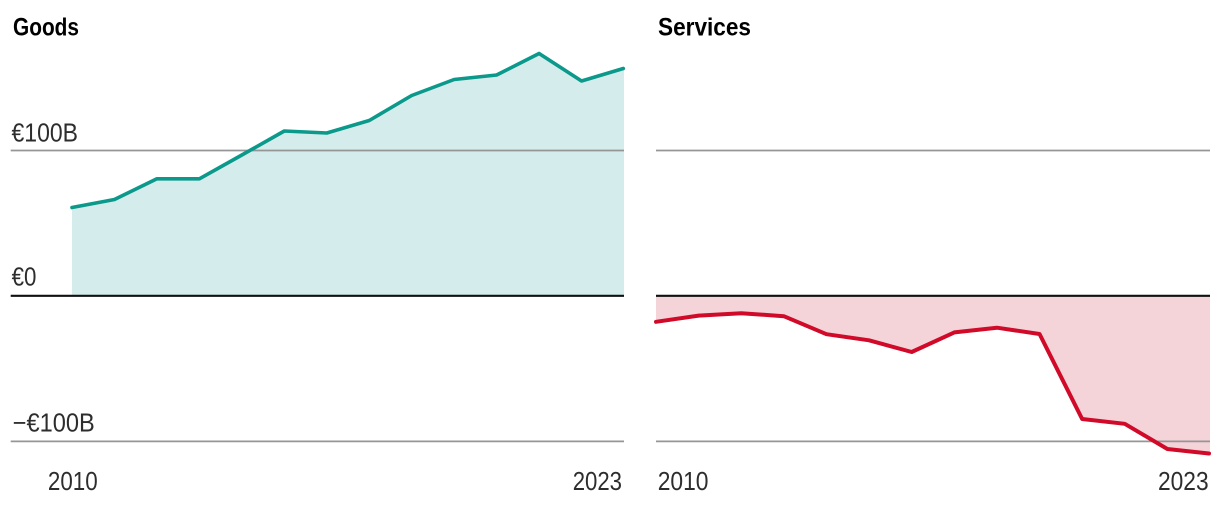 This screenshot has width=1220, height=508. Describe the element at coordinates (45, 133) in the screenshot. I see `svg-text: €100B` at that location.